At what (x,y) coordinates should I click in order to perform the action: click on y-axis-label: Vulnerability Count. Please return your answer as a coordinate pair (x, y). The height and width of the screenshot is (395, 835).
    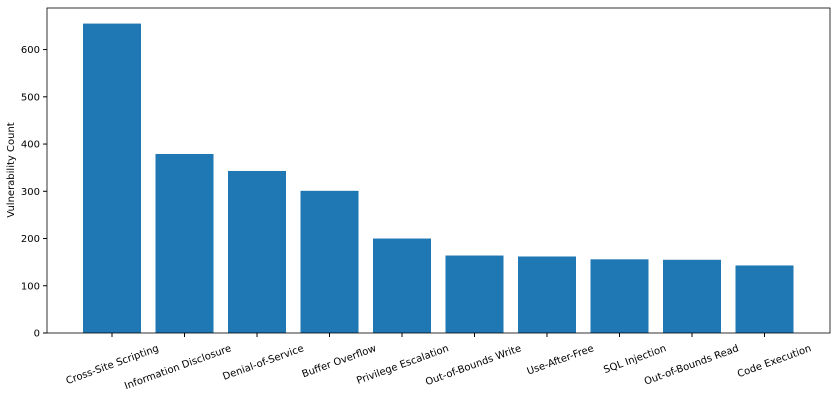
    Looking at the image, I should click on (11, 169).